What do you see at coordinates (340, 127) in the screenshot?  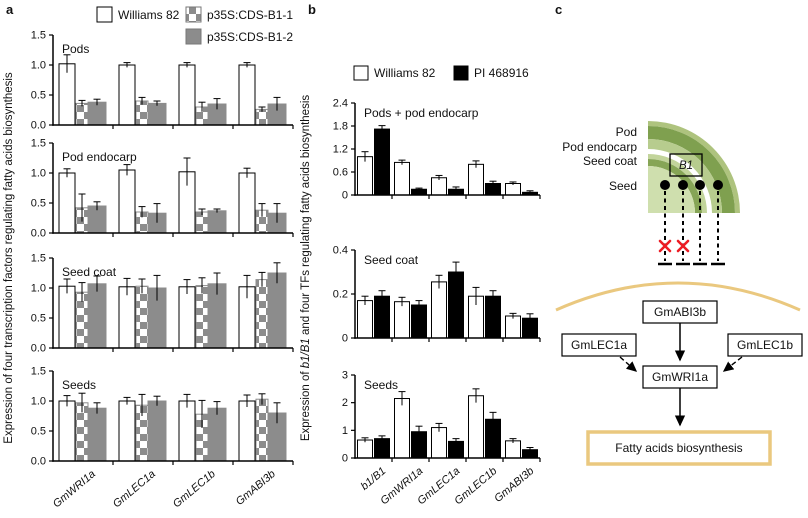 I see `y-tick-label: 1.8` at bounding box center [340, 127].